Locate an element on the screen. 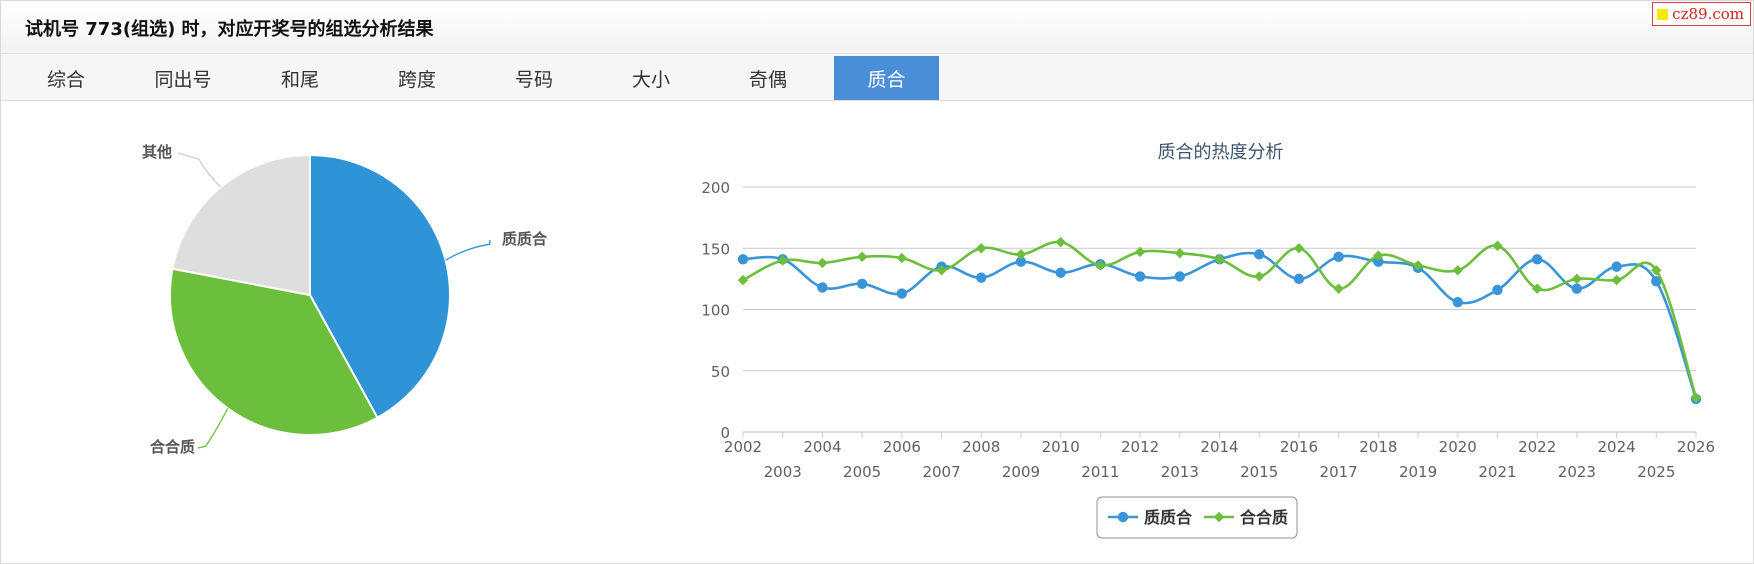  y-tick-label: 50 is located at coordinates (720, 372).